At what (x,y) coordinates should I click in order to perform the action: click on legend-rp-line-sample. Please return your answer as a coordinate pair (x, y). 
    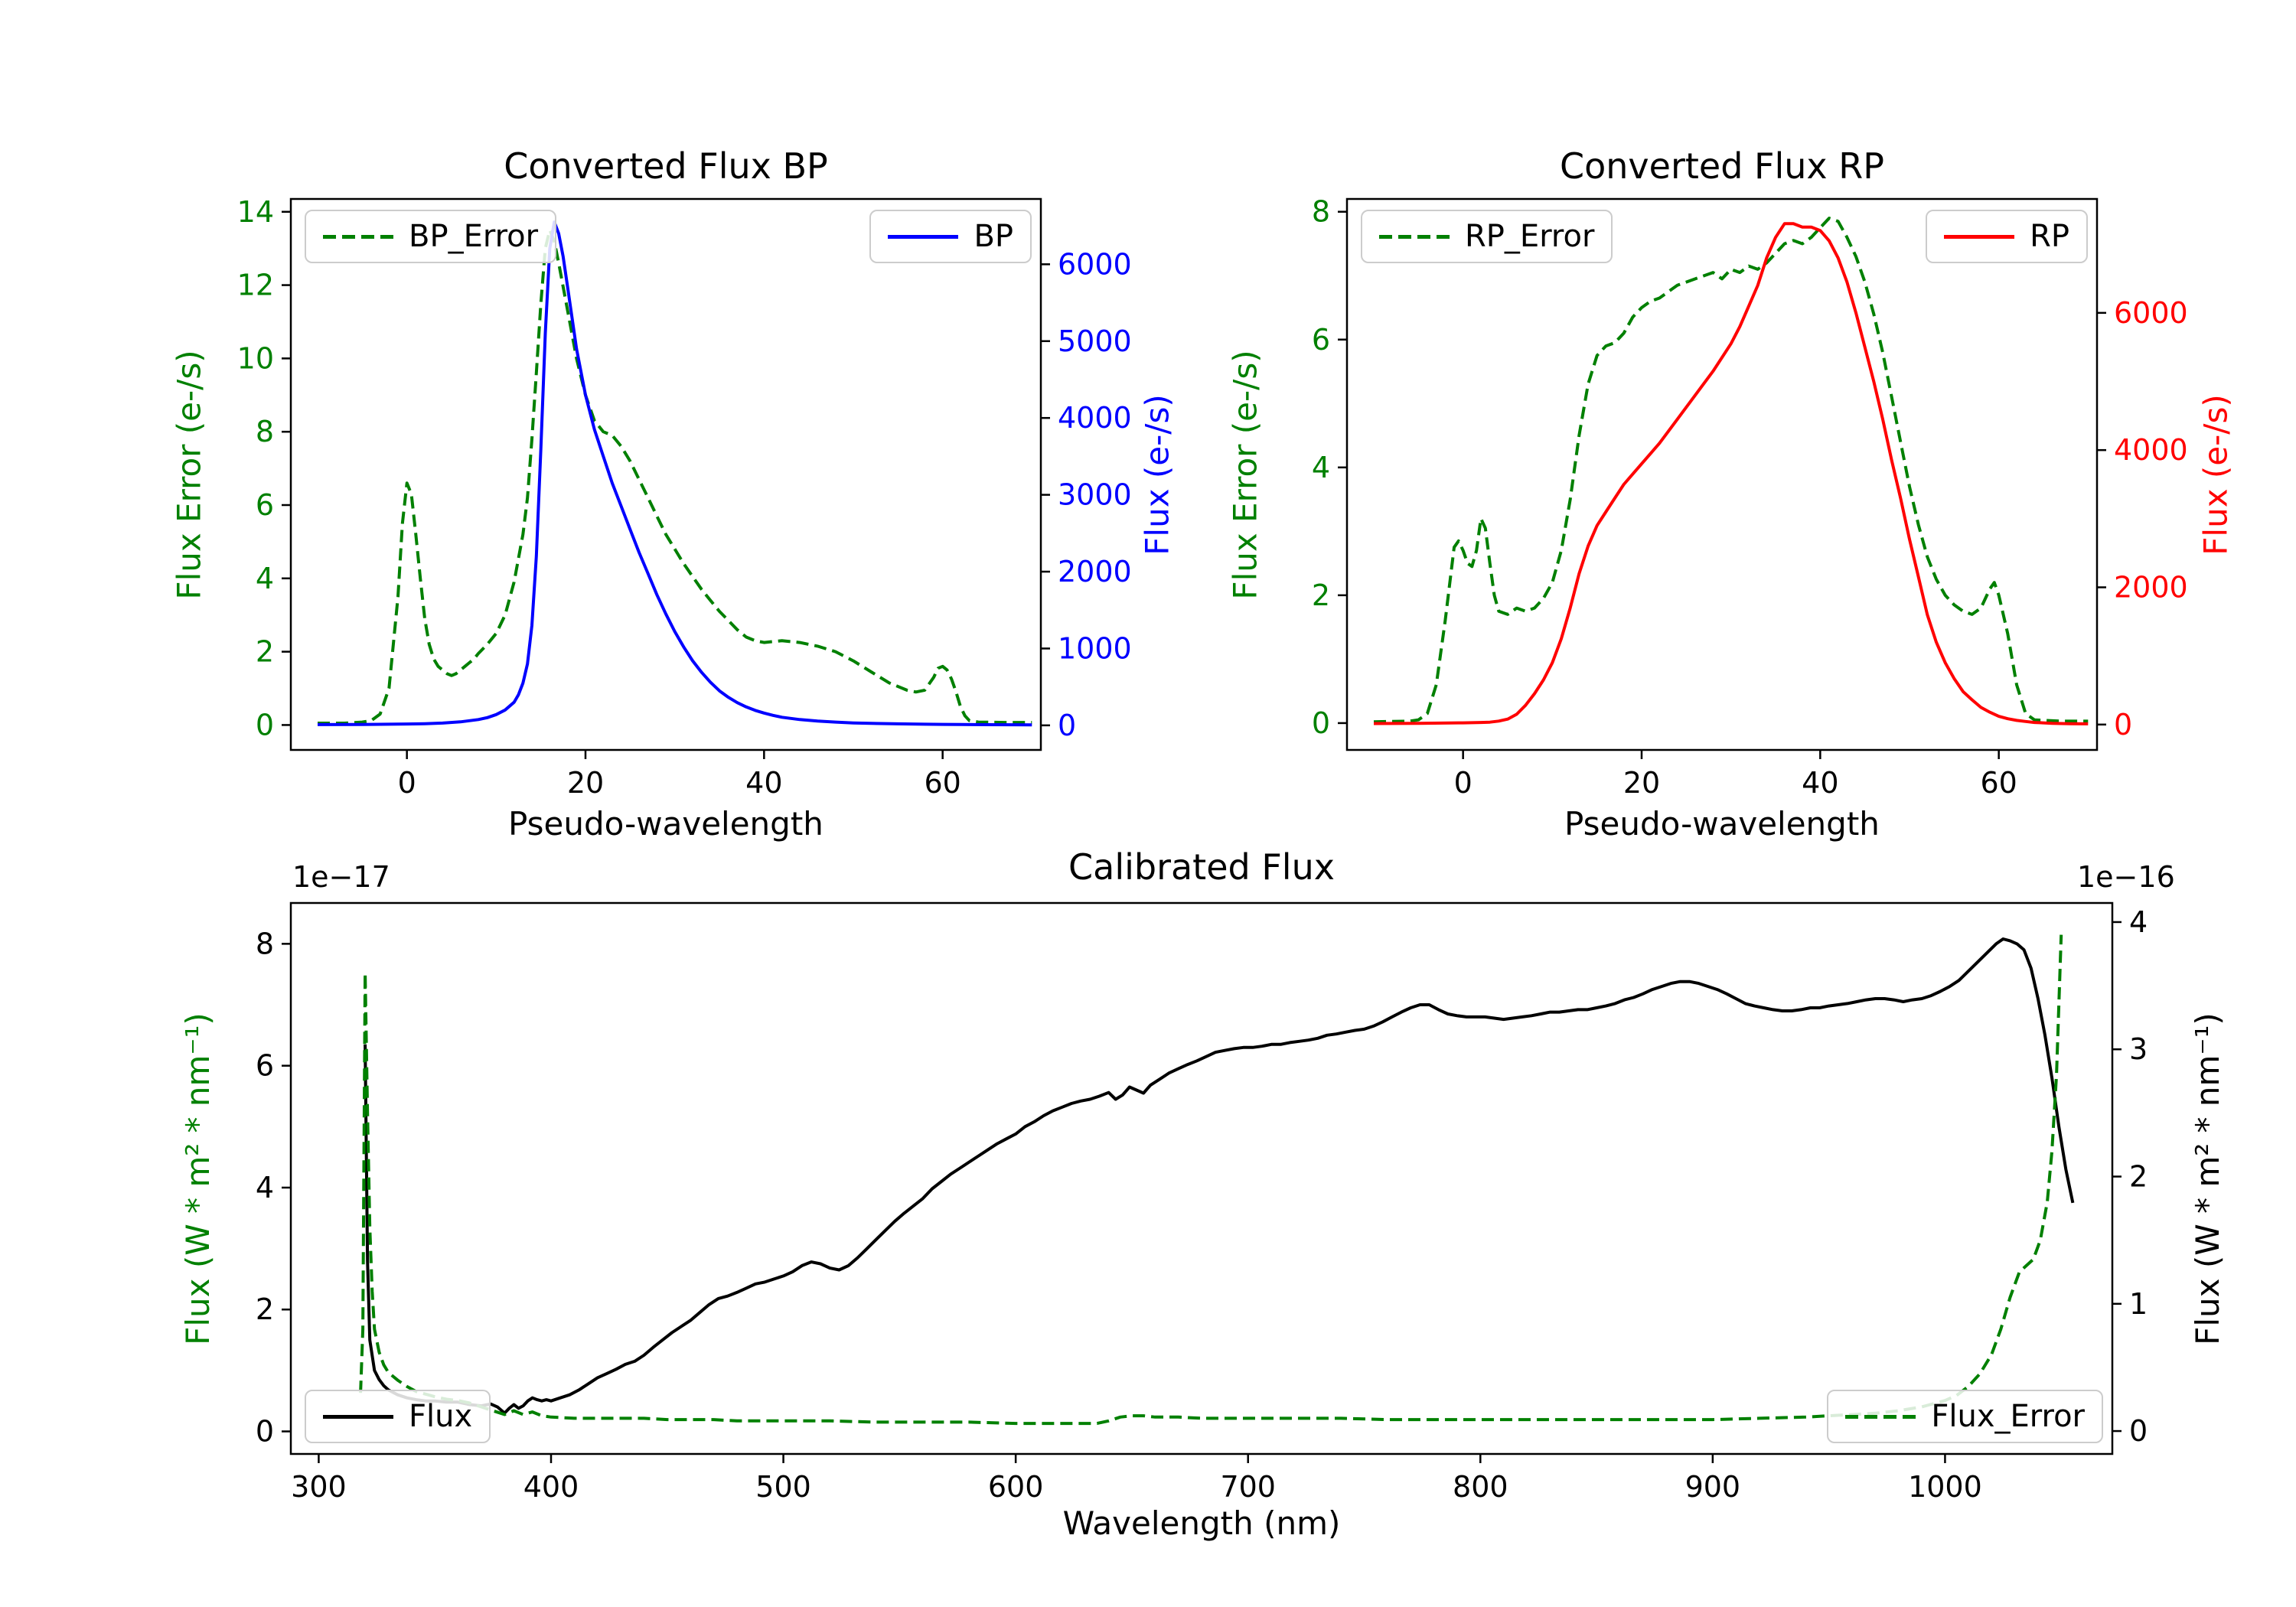
    Looking at the image, I should click on (1979, 237).